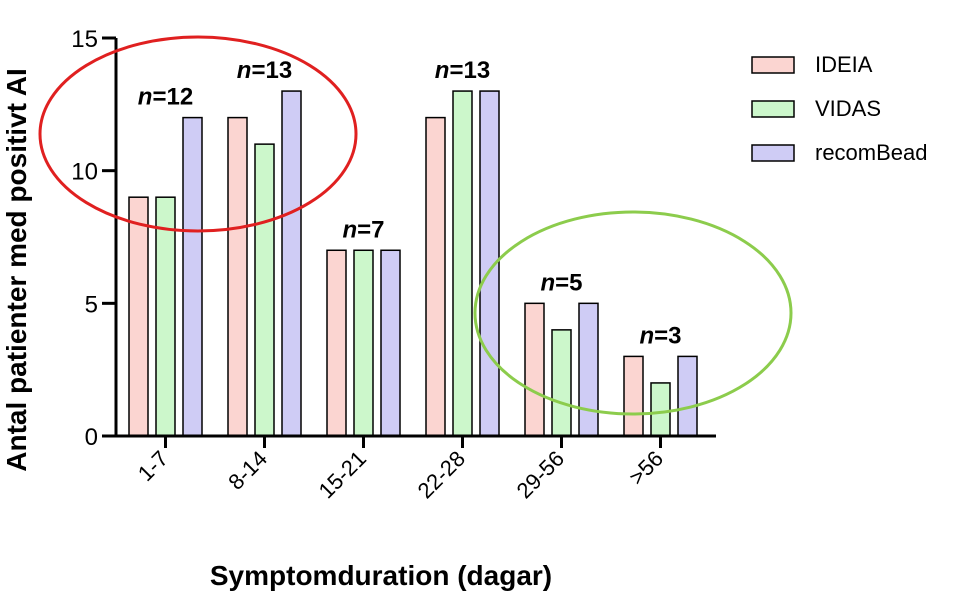 The image size is (960, 593). Describe the element at coordinates (91, 437) in the screenshot. I see `y-tick-label-0: 0` at that location.